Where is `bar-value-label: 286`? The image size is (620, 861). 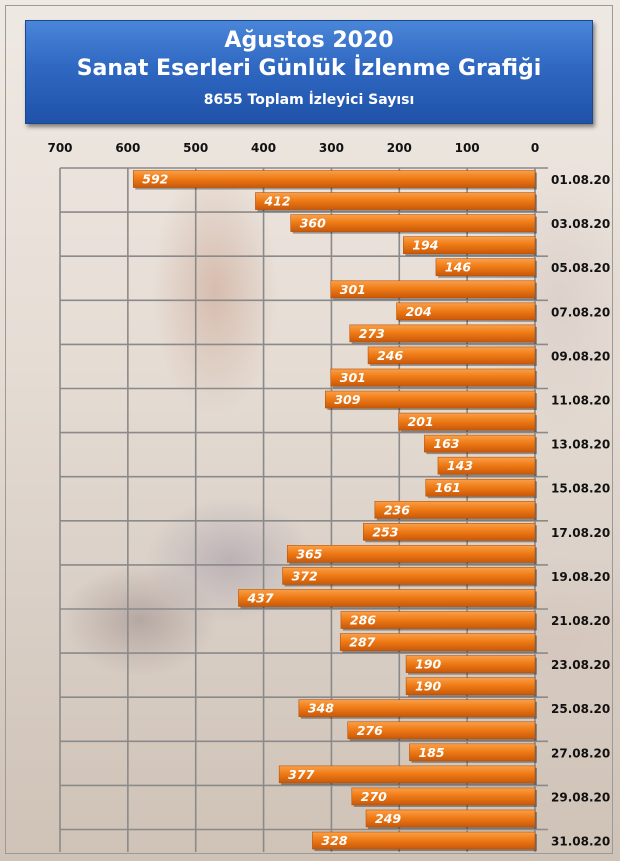 bar-value-label: 286 is located at coordinates (363, 620).